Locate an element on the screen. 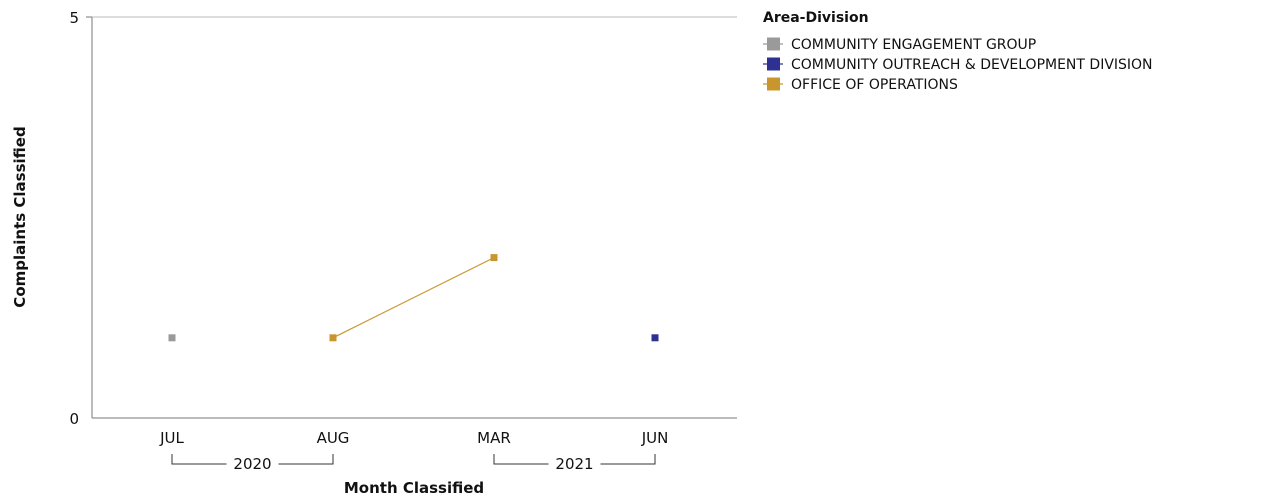 The height and width of the screenshot is (498, 1268). x-tick-labels: JUL AUG MAR JUN is located at coordinates (413, 438).